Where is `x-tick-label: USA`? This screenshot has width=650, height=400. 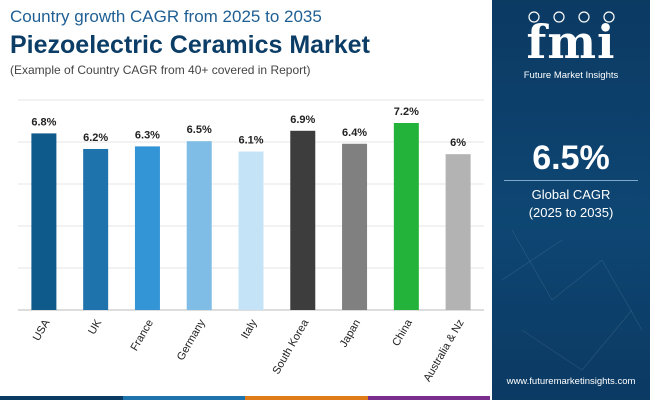
x-tick-label: USA is located at coordinates (42, 330).